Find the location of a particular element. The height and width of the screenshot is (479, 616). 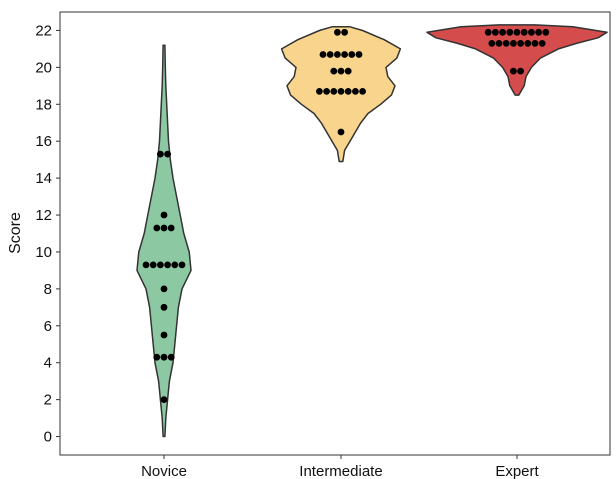

y-tick-label: 10 is located at coordinates (43, 252).